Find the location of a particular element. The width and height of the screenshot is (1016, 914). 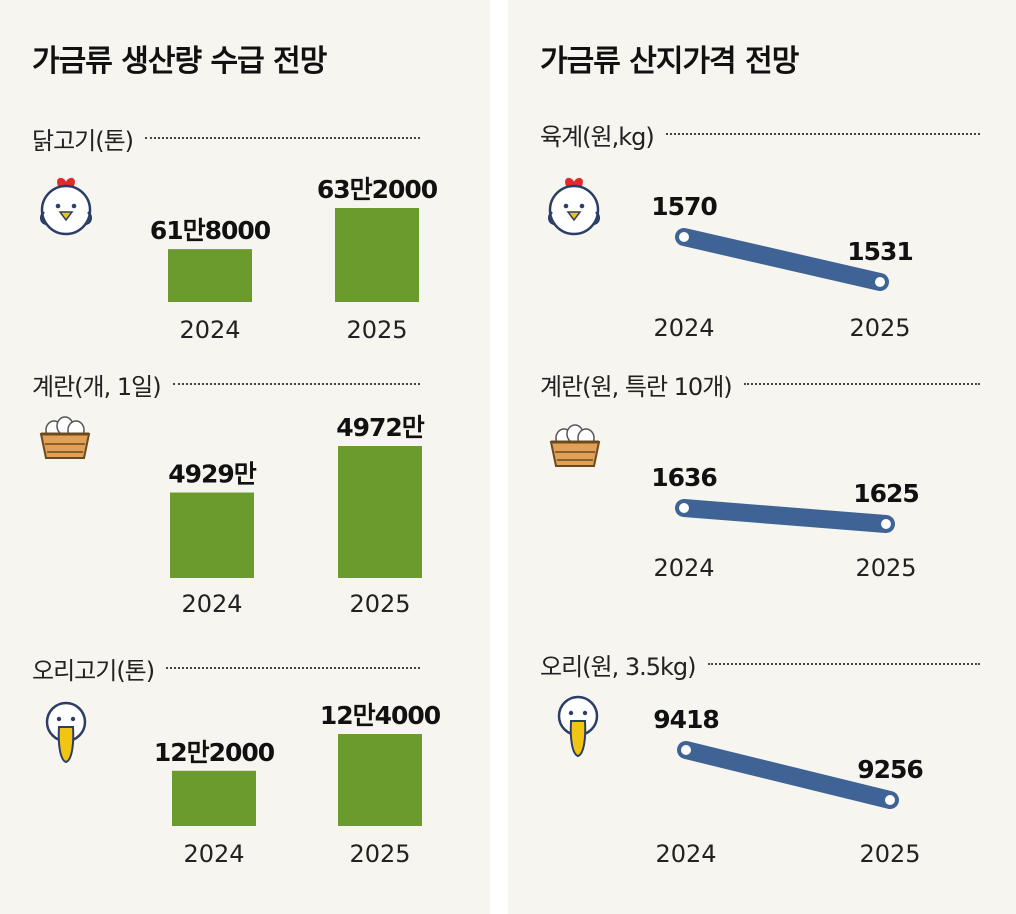

point-value-label-2025: 1625 is located at coordinates (886, 493).